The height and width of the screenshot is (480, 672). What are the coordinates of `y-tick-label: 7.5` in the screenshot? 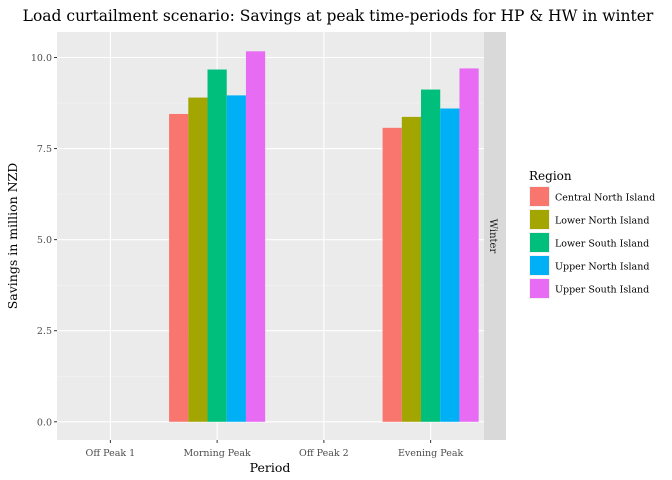 It's located at (44, 149).